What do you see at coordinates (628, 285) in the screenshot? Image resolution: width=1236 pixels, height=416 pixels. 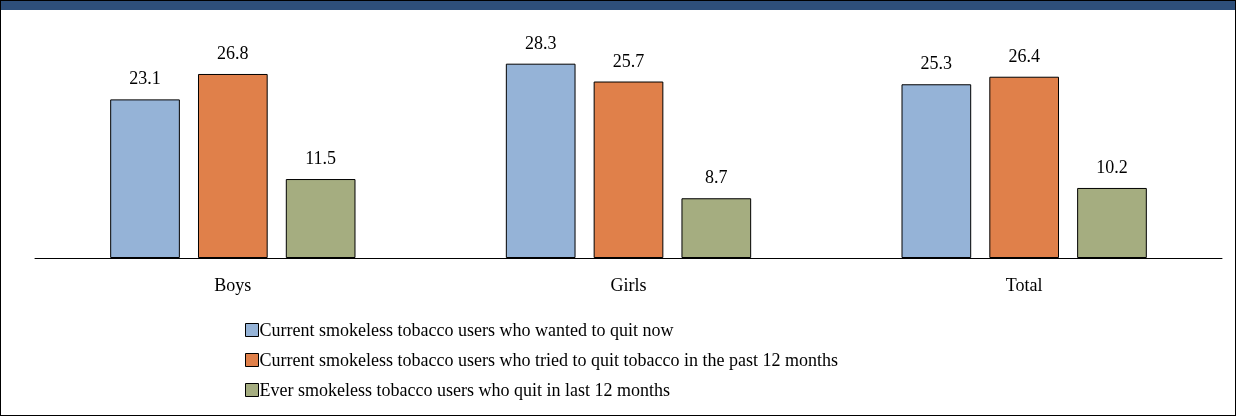 I see `x-tick-label: Girls` at bounding box center [628, 285].